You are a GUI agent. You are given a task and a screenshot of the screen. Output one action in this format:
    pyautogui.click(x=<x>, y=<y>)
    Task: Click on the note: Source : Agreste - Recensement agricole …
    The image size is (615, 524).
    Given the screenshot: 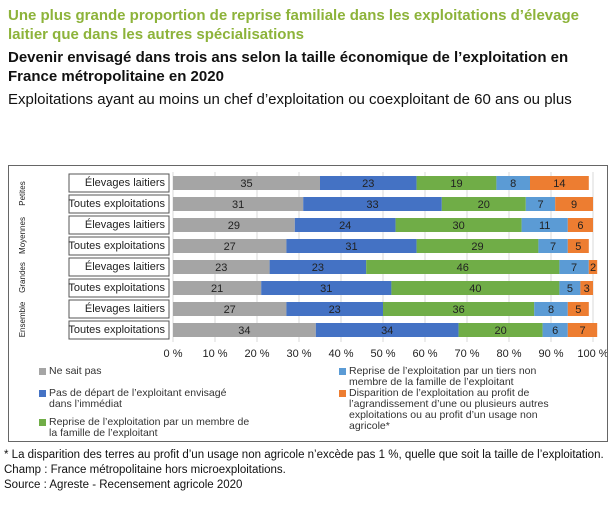 What is the action you would take?
    pyautogui.click(x=123, y=485)
    